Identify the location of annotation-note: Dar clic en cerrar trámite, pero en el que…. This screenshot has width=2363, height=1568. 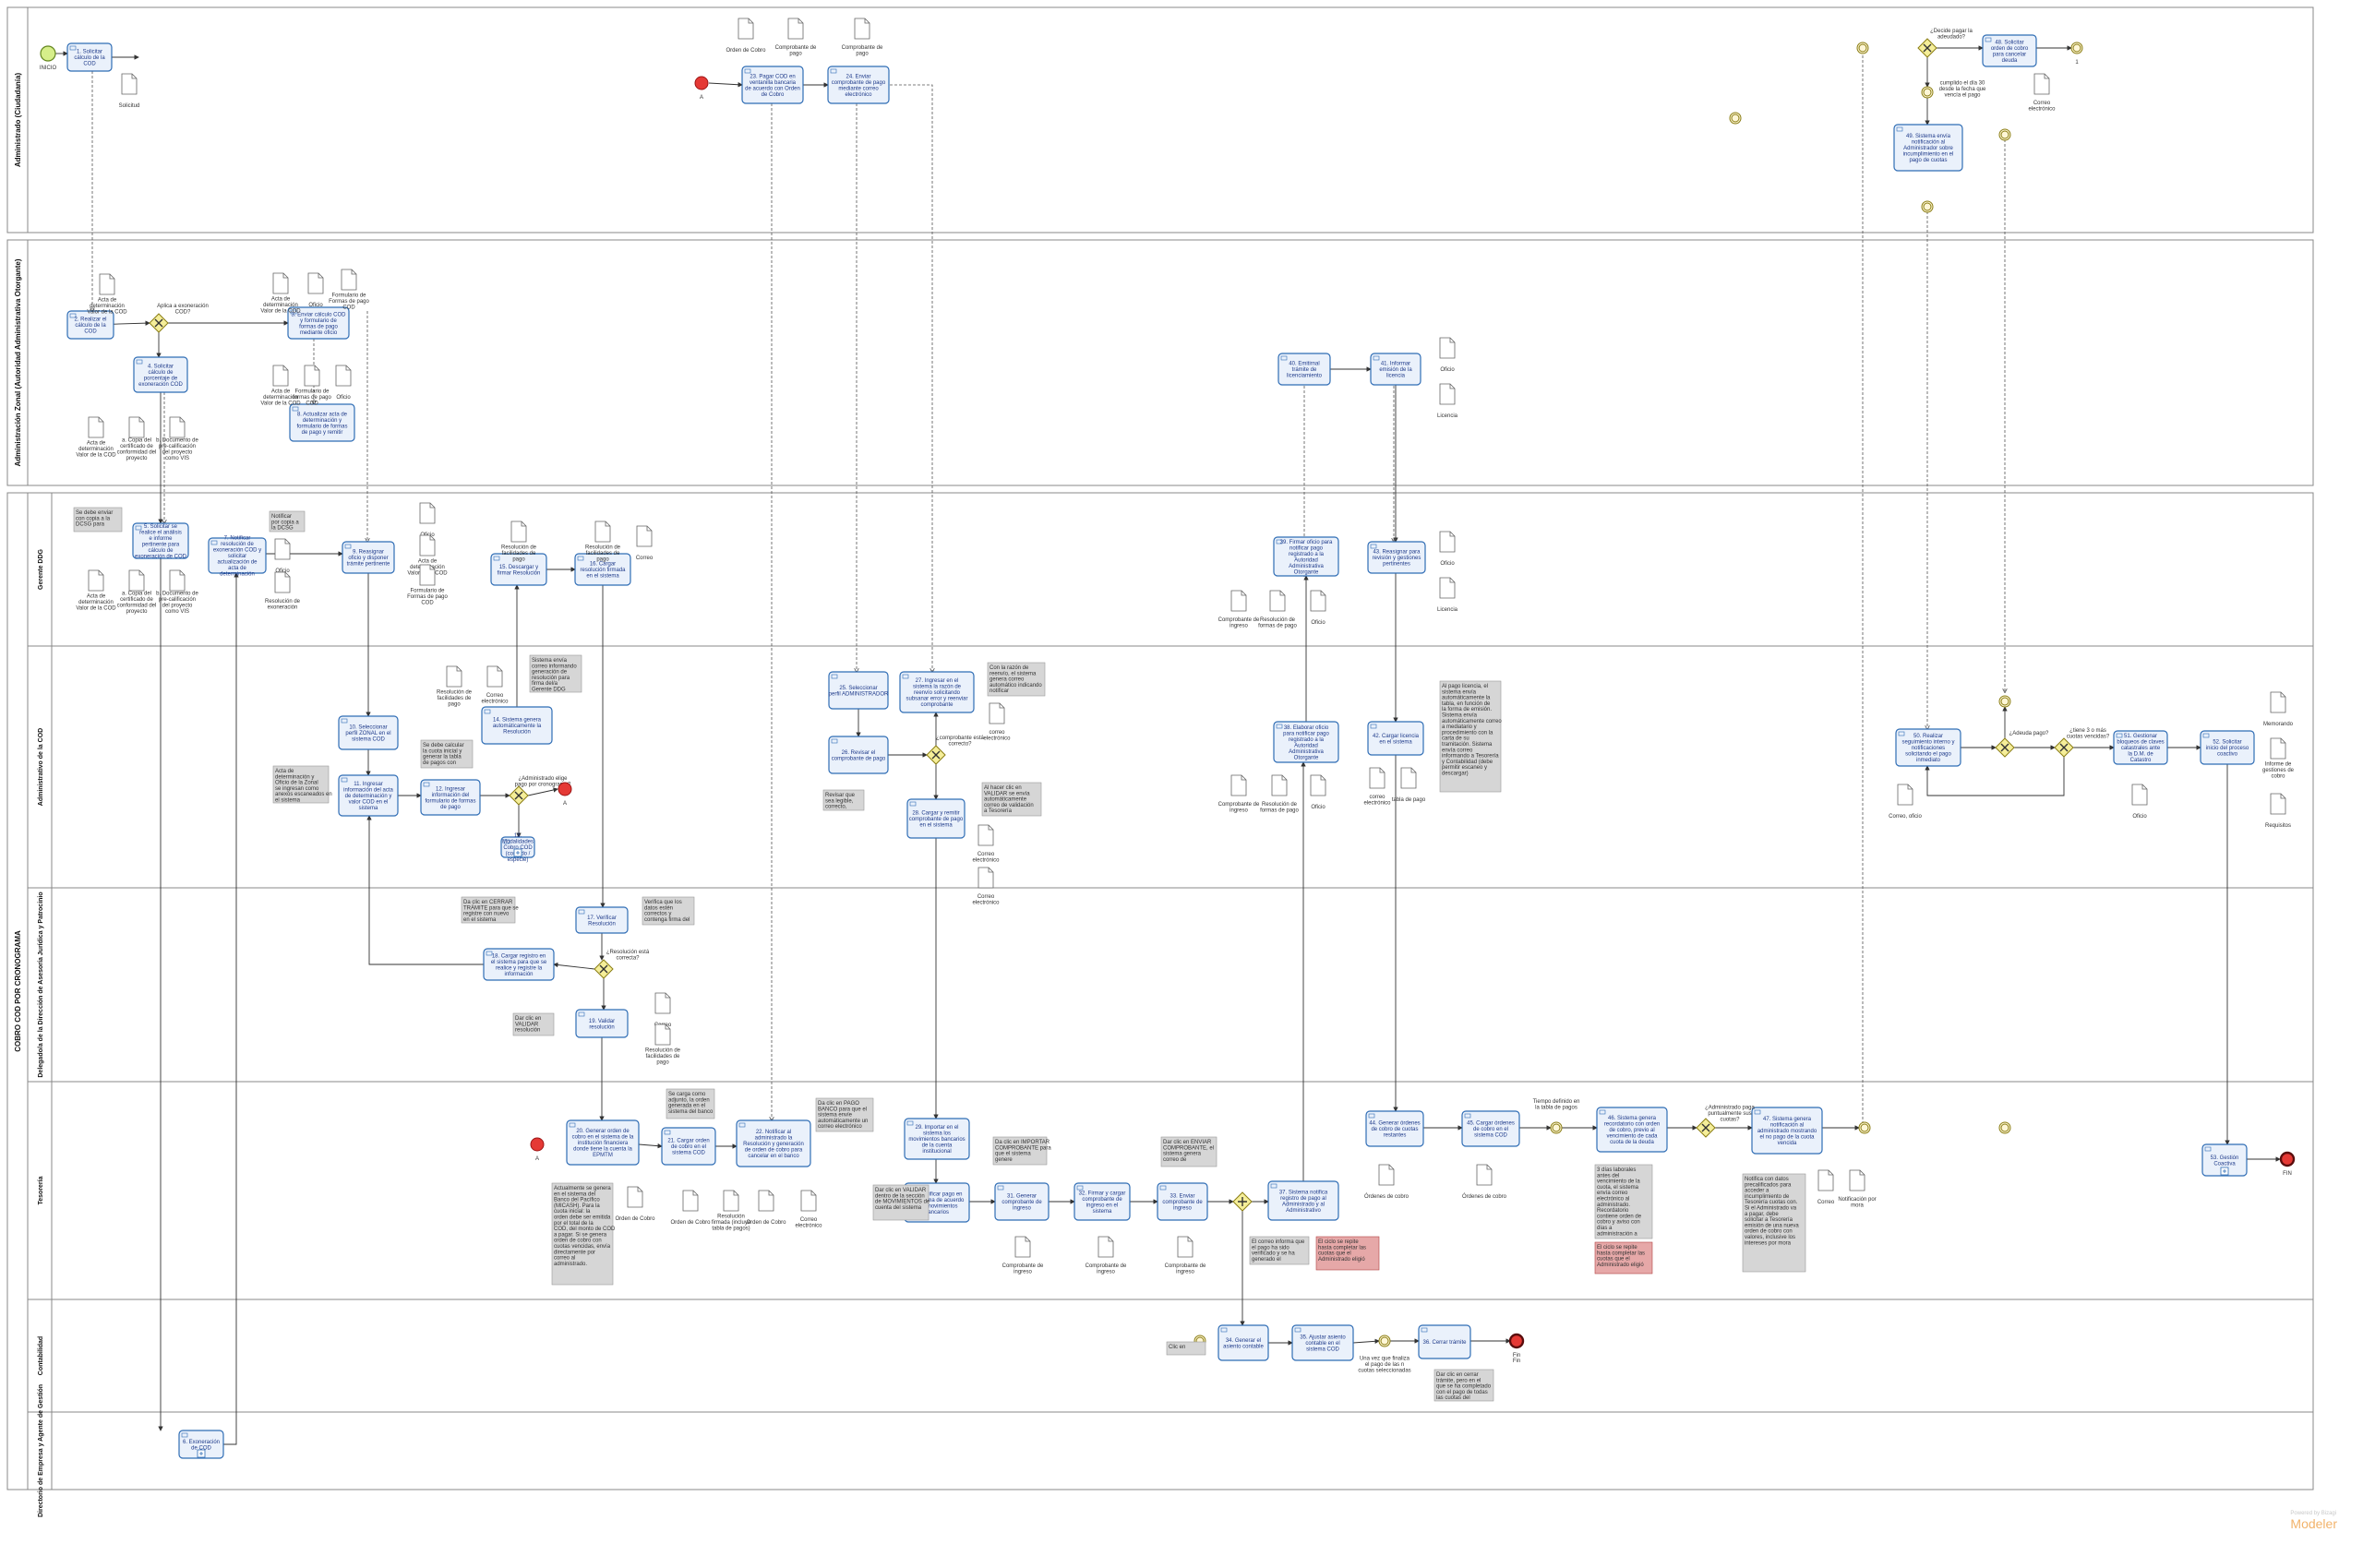
(1463, 1385).